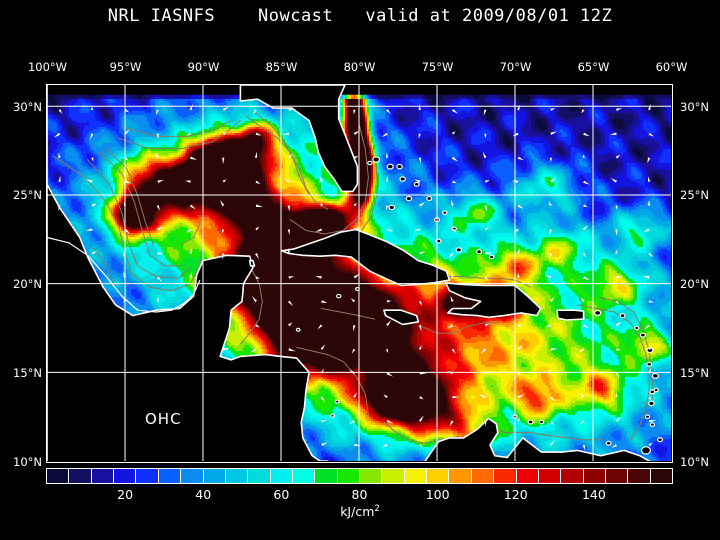  Describe the element at coordinates (124, 274) in the screenshot. I see `inland-boundary` at that location.